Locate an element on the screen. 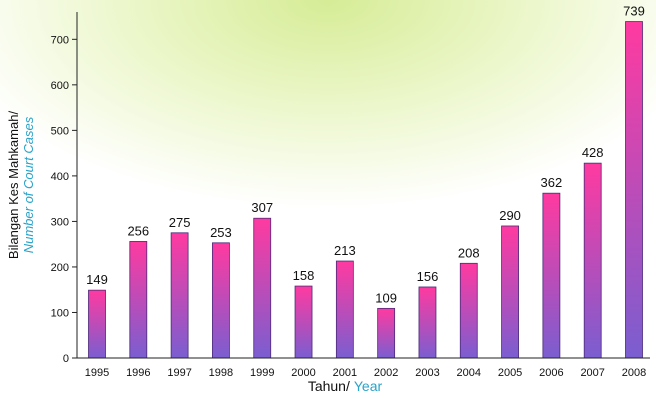  x-tick-label-1996: 1996 is located at coordinates (138, 373).